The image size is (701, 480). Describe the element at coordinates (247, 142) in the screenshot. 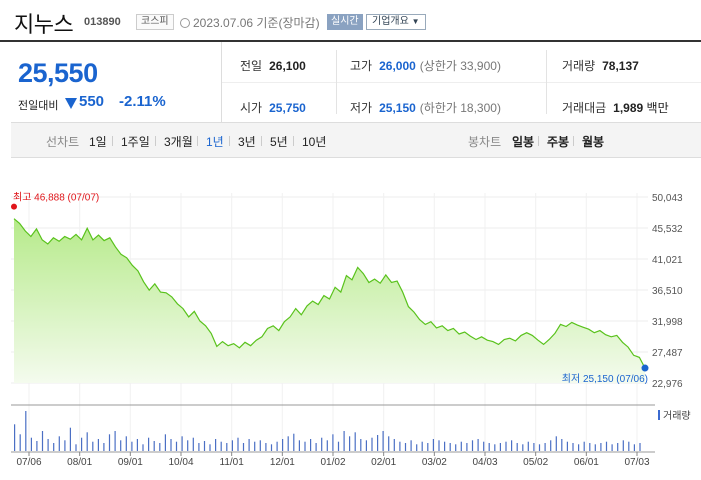

I see `tab-3y: 3년` at that location.